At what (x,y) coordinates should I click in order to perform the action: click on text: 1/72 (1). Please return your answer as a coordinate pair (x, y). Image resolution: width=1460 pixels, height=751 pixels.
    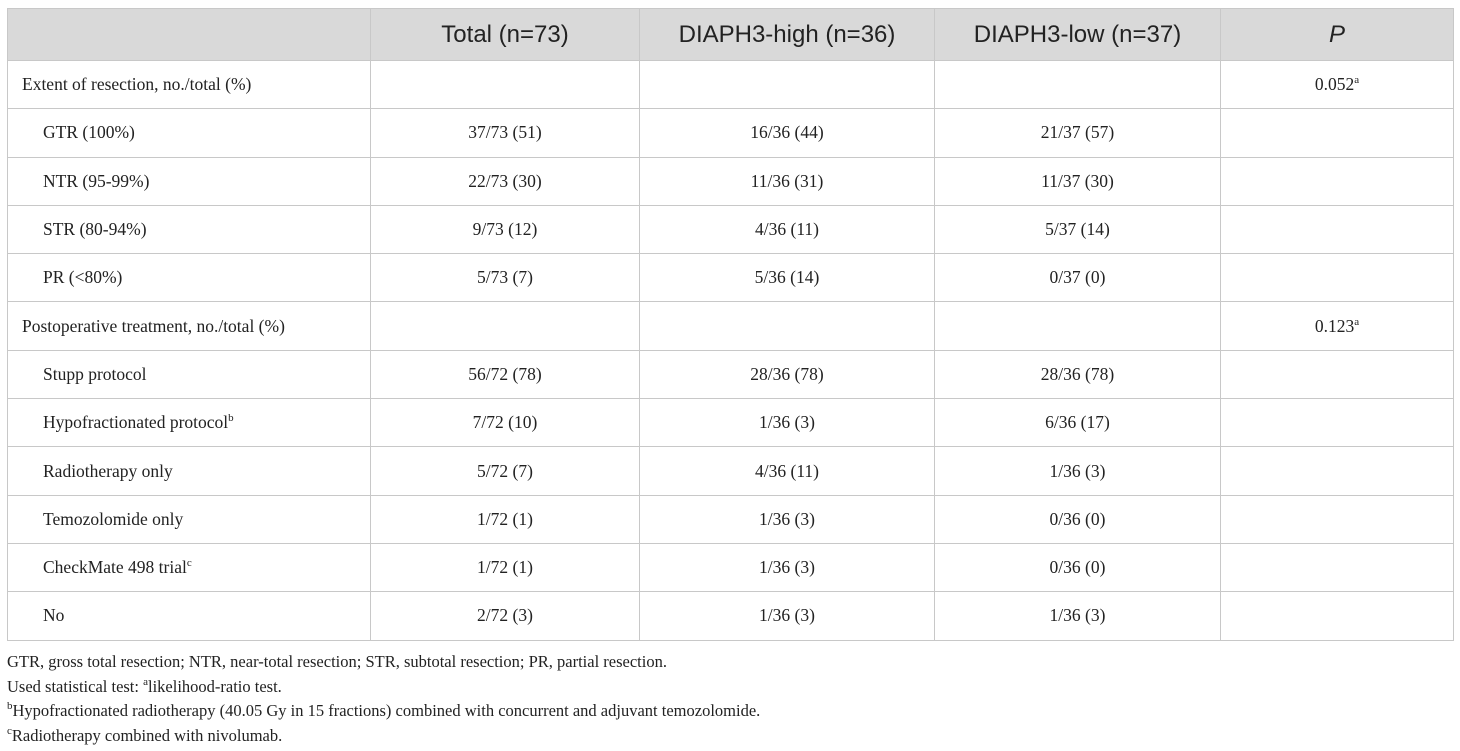
    Looking at the image, I should click on (505, 518).